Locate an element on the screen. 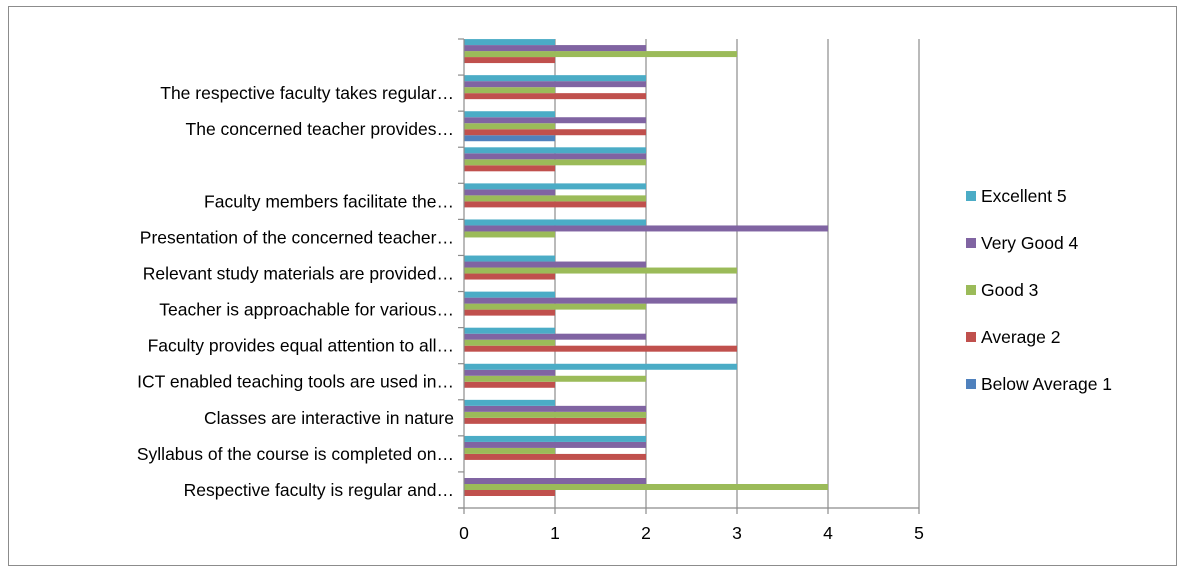  x-tick-label: 0 is located at coordinates (464, 533).